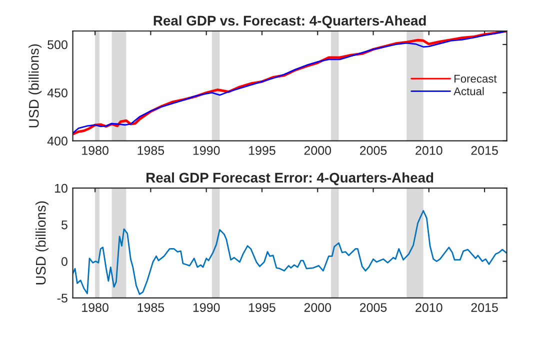  What do you see at coordinates (57, 93) in the screenshot?
I see `y-tick-label: 450` at bounding box center [57, 93].